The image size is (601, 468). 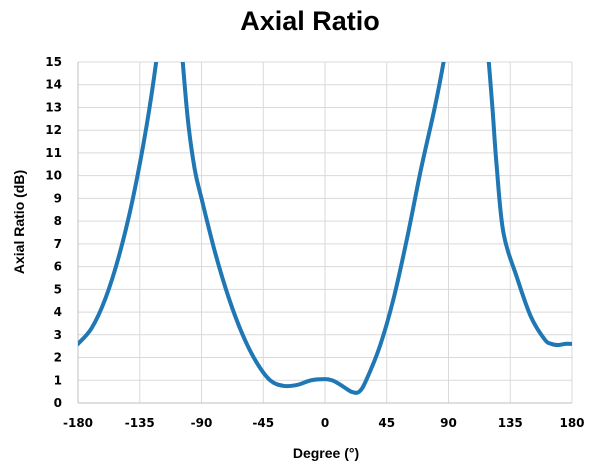 I want to click on y-tick-label: 9, so click(x=58, y=198).